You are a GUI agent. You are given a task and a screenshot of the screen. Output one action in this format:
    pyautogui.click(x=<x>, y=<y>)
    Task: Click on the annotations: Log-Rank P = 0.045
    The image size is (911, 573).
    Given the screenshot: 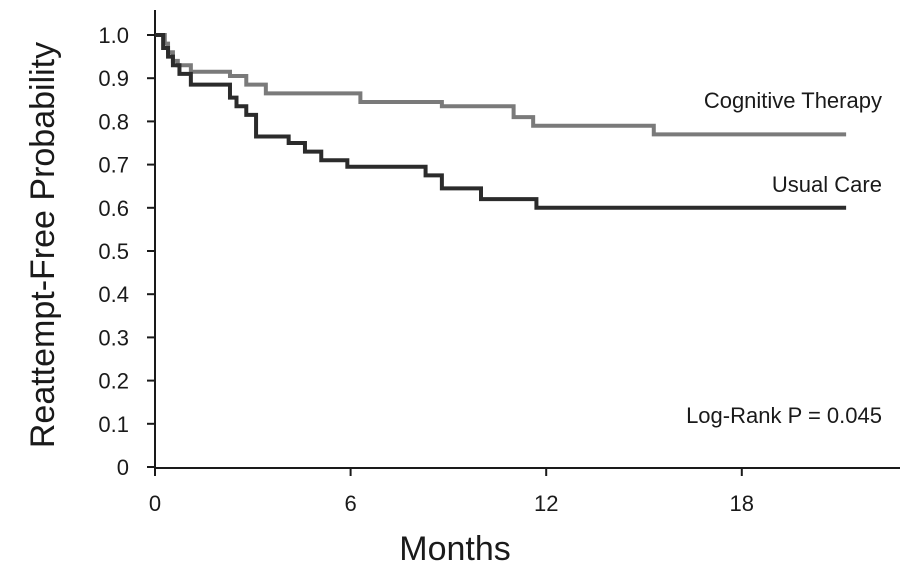 What is the action you would take?
    pyautogui.click(x=784, y=415)
    